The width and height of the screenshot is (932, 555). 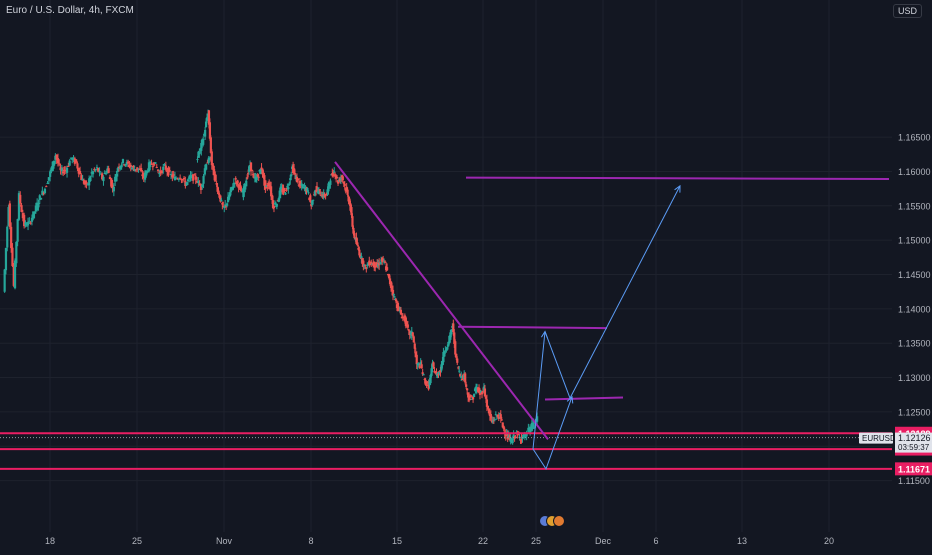 What do you see at coordinates (50, 541) in the screenshot?
I see `x-tick-label: 18` at bounding box center [50, 541].